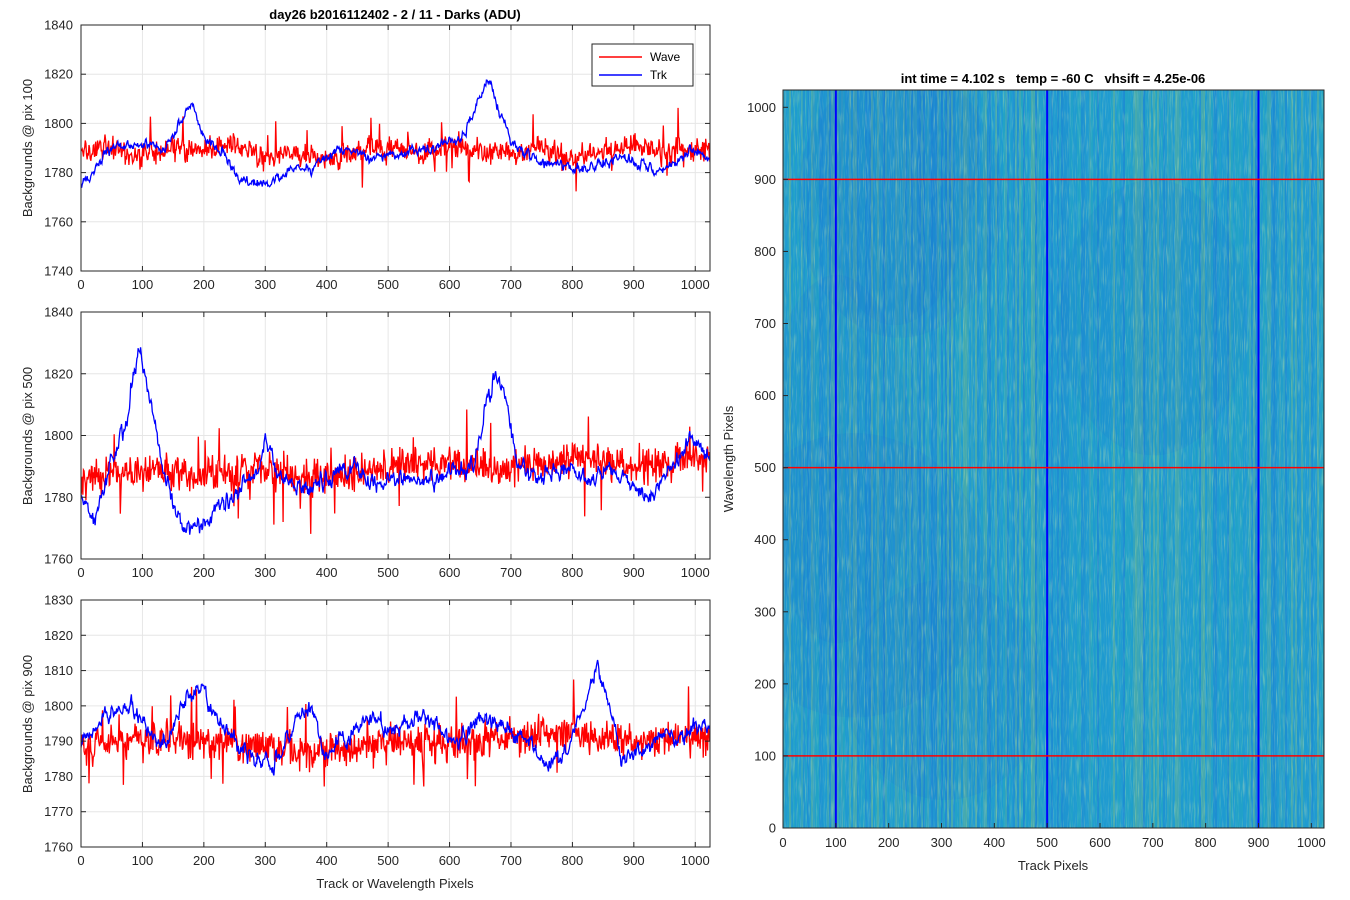  I want to click on y-tick-label: 400, so click(765, 539).